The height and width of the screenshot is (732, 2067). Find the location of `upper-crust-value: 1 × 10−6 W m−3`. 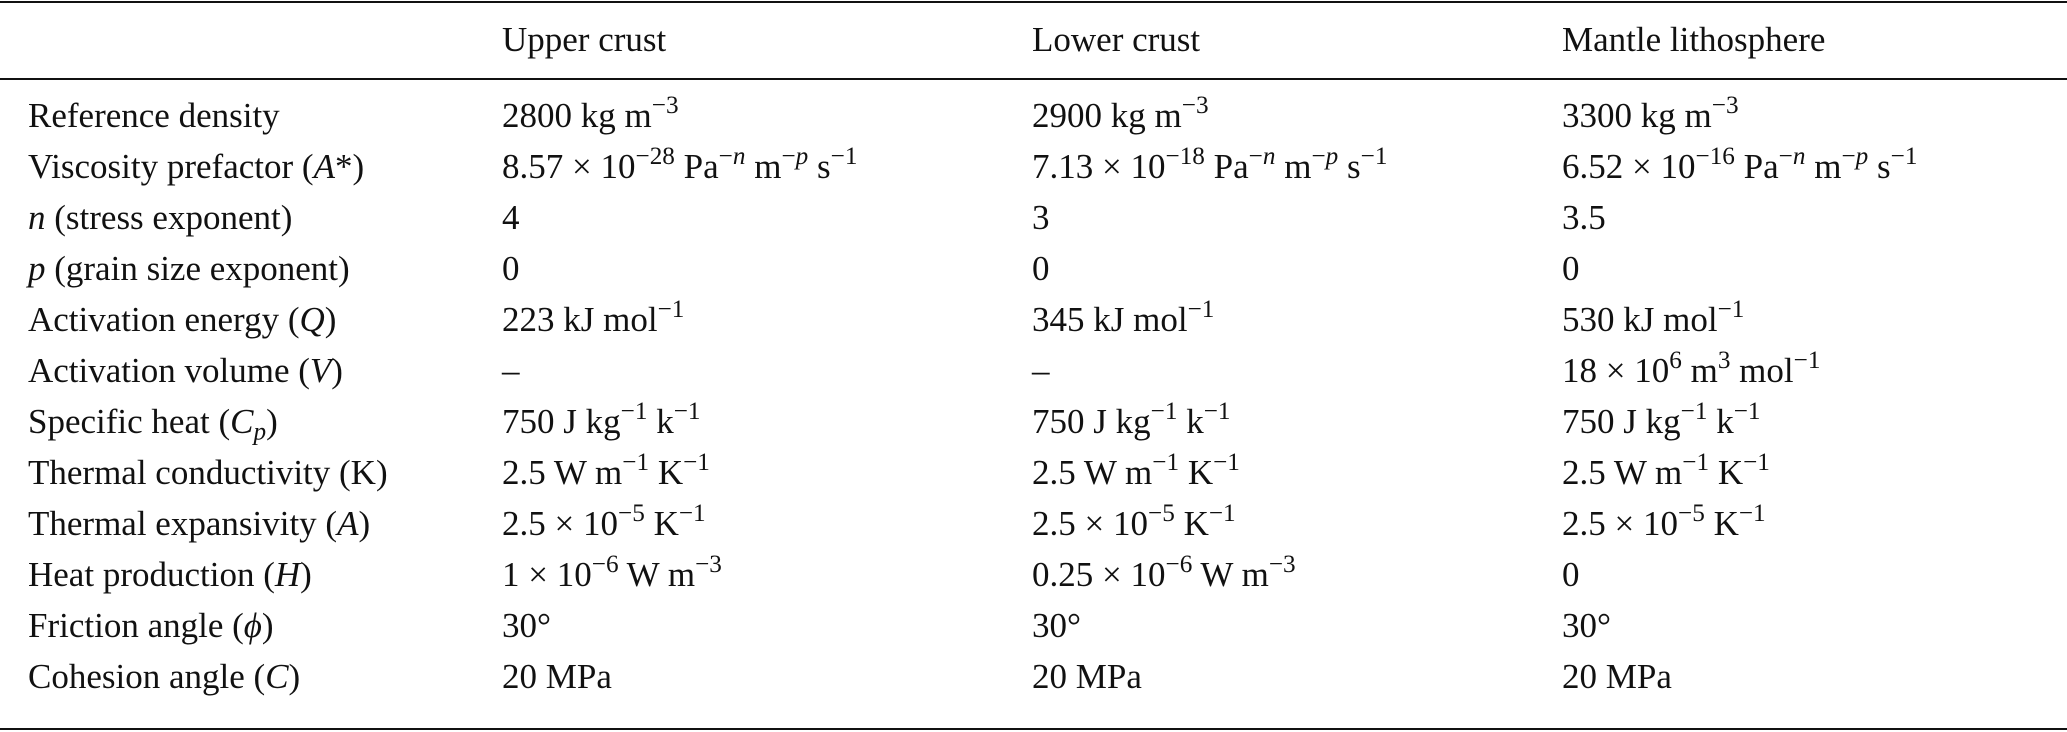

upper-crust-value: 1 × 10−6 W m−3 is located at coordinates (612, 572).